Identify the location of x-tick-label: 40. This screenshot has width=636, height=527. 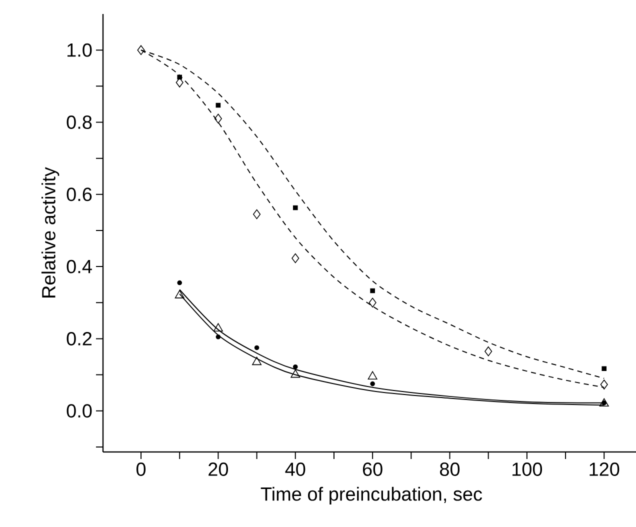
(295, 469).